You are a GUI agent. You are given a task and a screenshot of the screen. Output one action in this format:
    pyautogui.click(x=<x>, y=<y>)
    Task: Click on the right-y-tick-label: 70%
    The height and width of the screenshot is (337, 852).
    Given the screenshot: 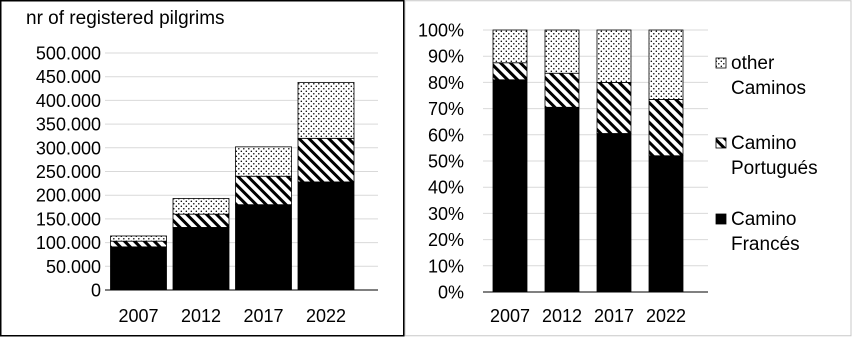 What is the action you would take?
    pyautogui.click(x=446, y=109)
    